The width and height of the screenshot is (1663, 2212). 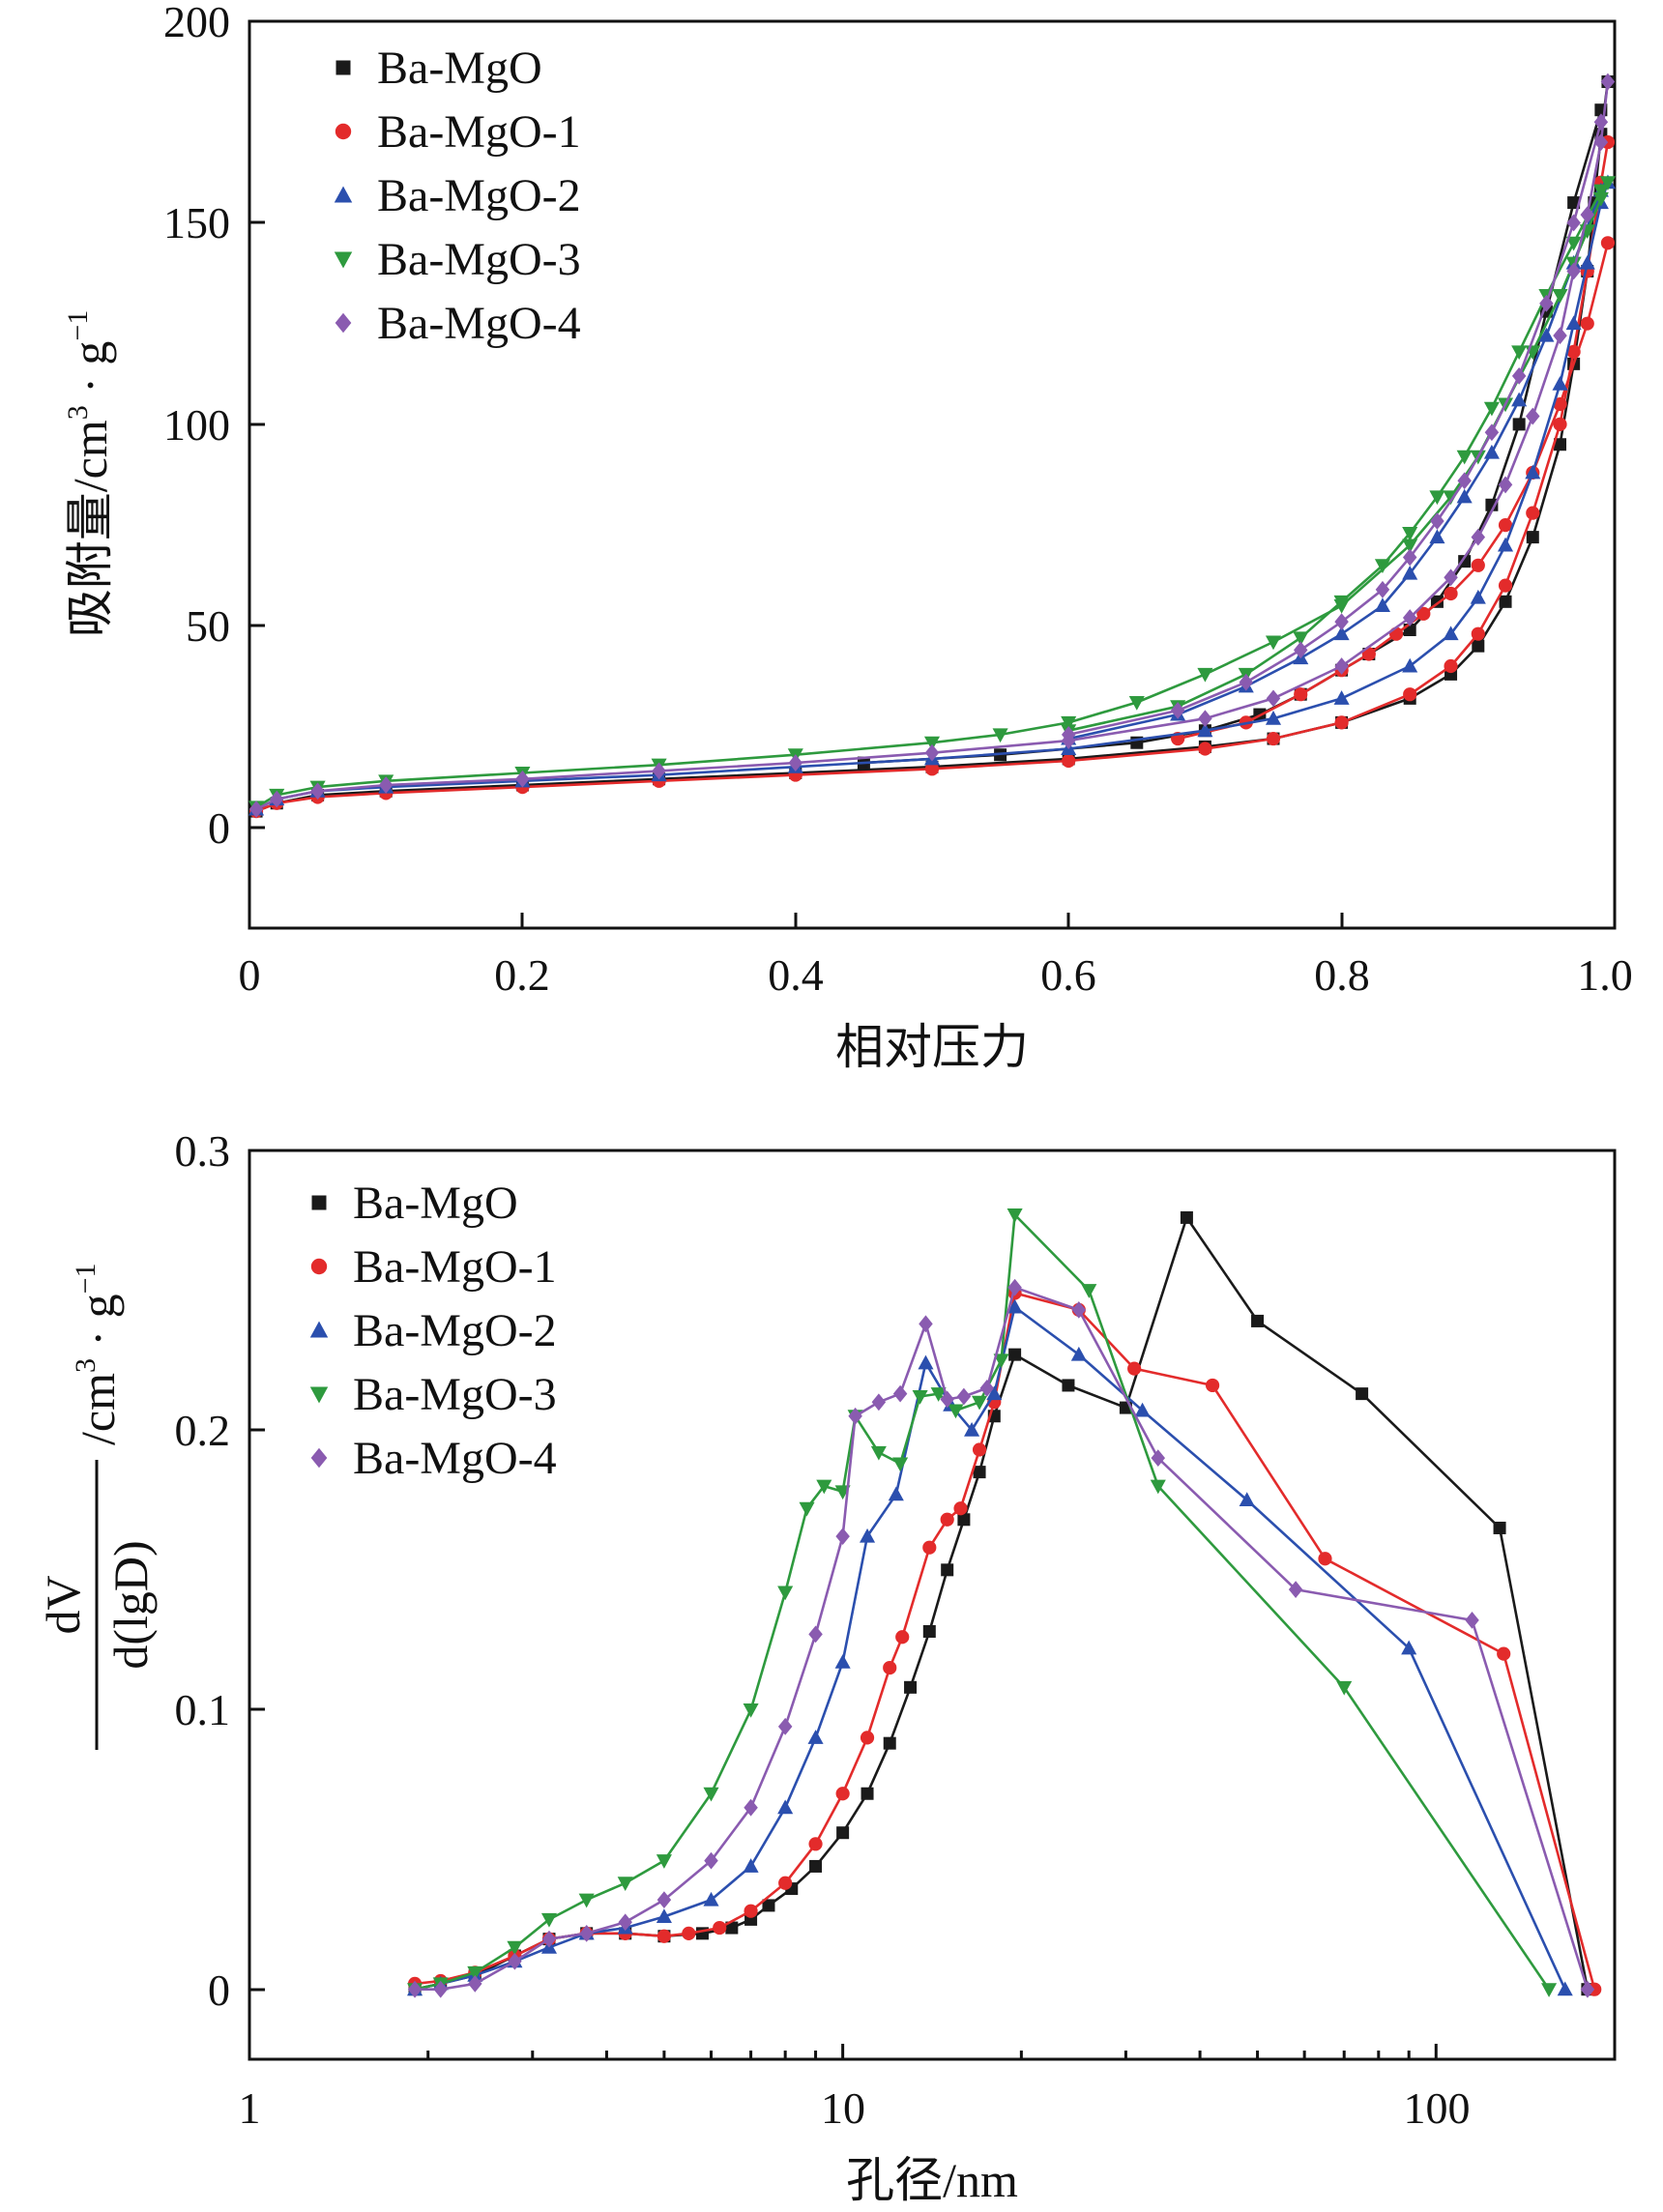 I want to click on pore-y-ticks, so click(x=257, y=1570).